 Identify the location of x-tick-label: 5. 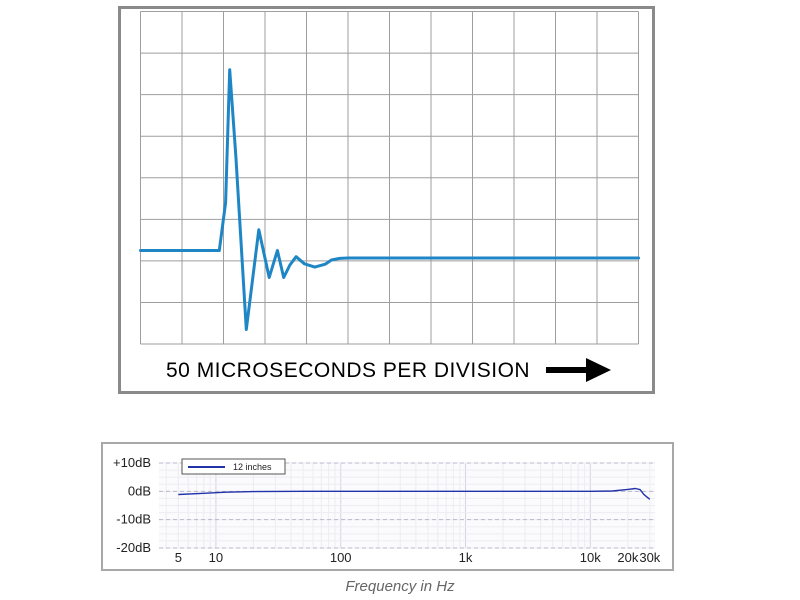
(178, 557).